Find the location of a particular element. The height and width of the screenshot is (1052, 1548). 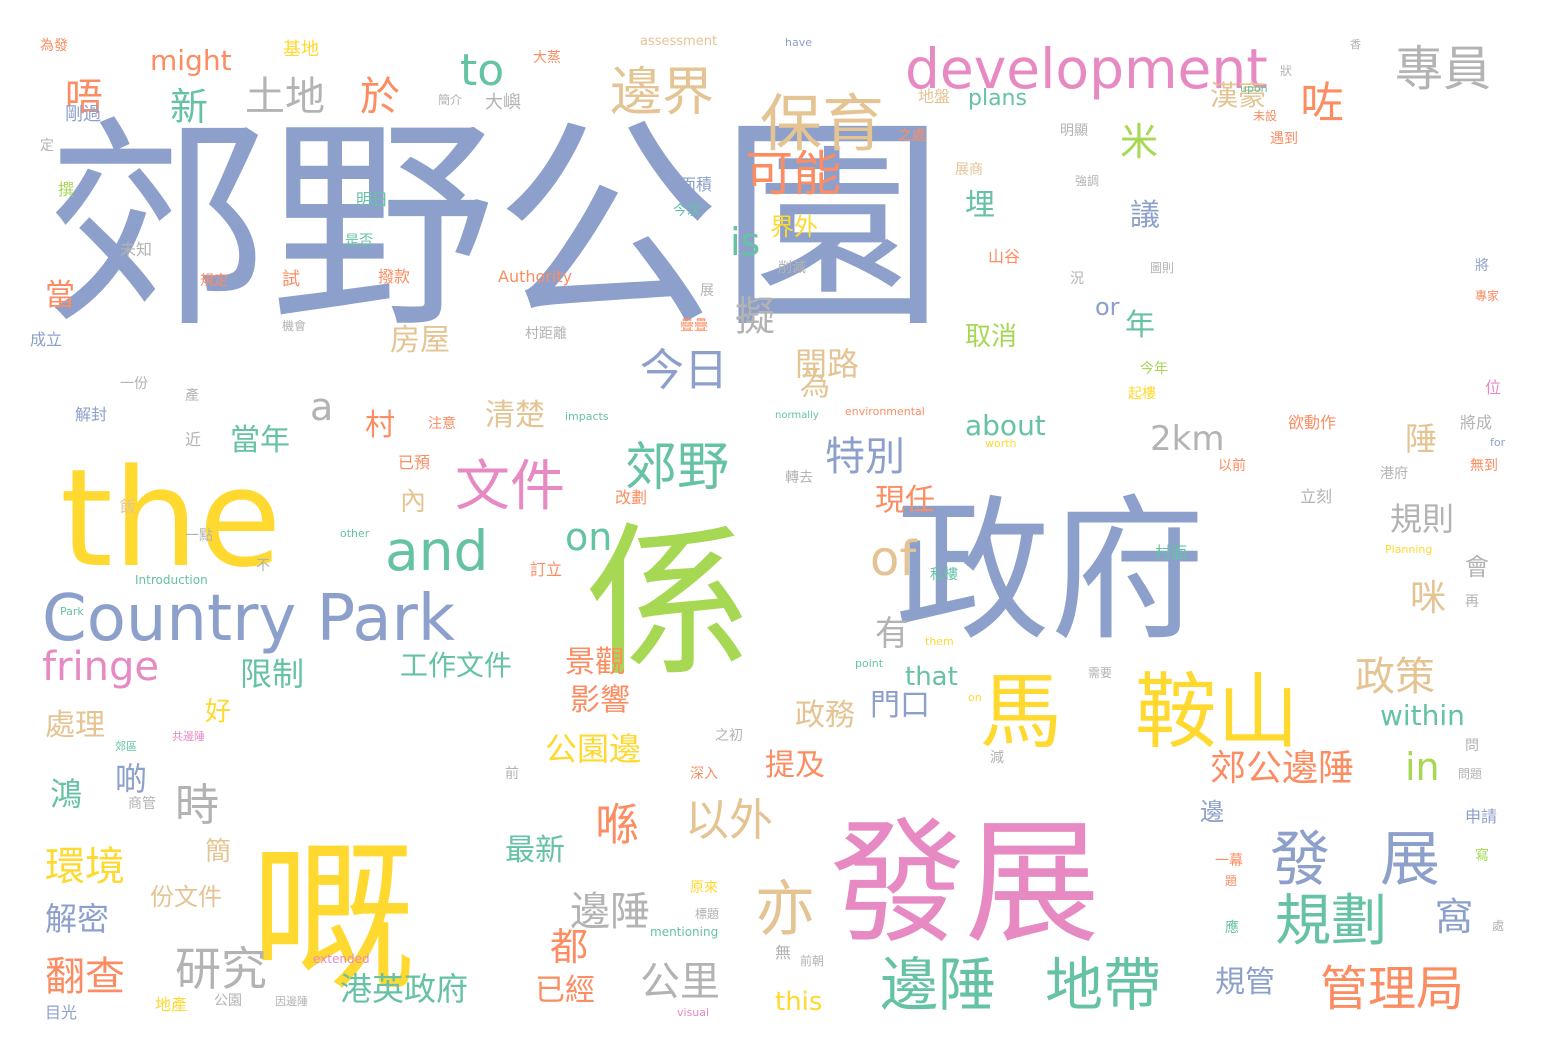

cloud-word: 基地 is located at coordinates (301, 49).